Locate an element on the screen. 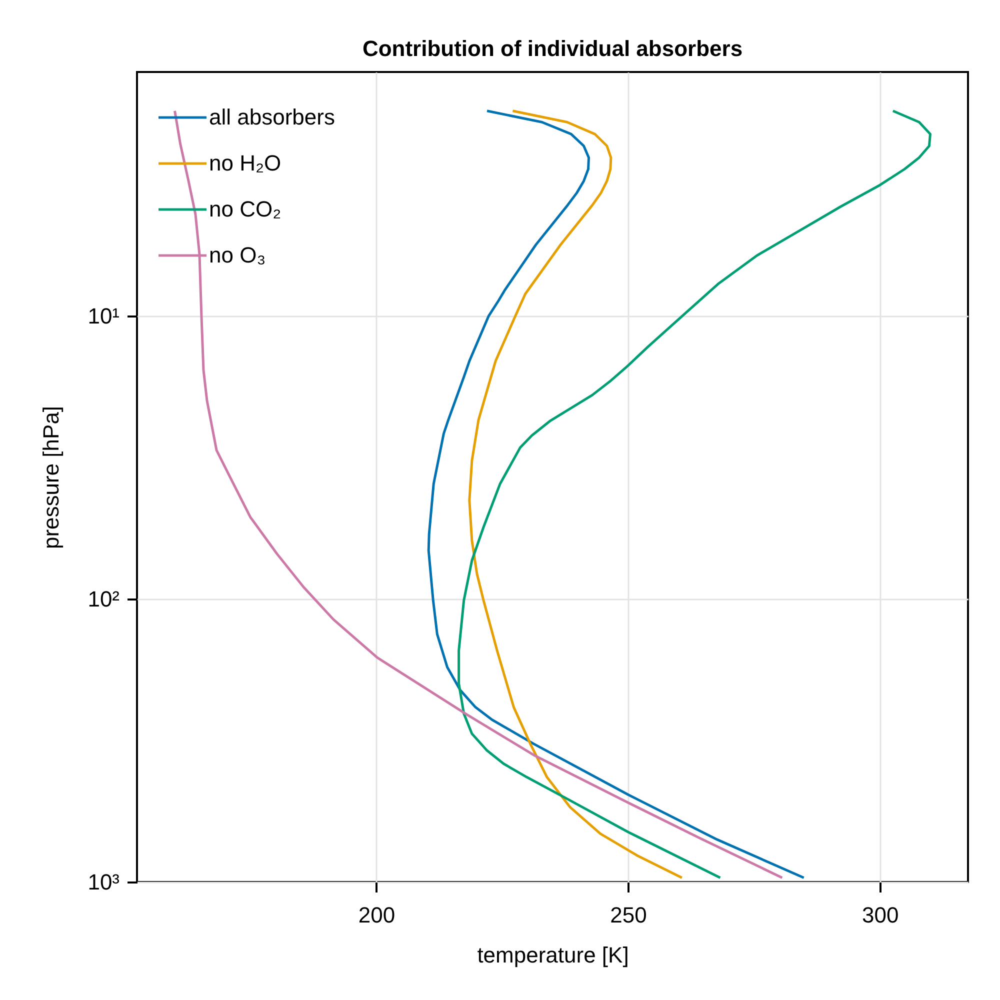 This screenshot has width=1000, height=1000. y-tick-label: 10³ is located at coordinates (104, 882).